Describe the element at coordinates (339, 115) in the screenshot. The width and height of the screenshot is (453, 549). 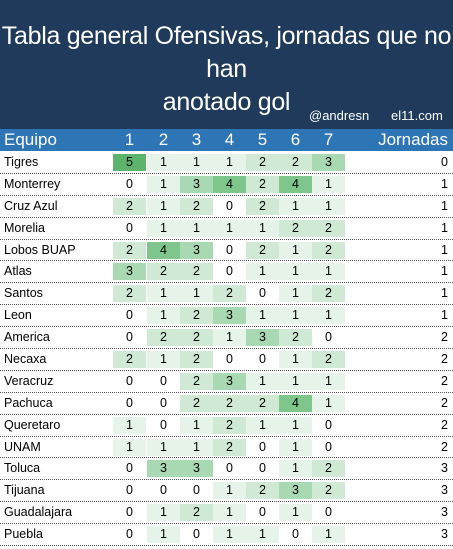
I see `author-handle: @andresn` at that location.